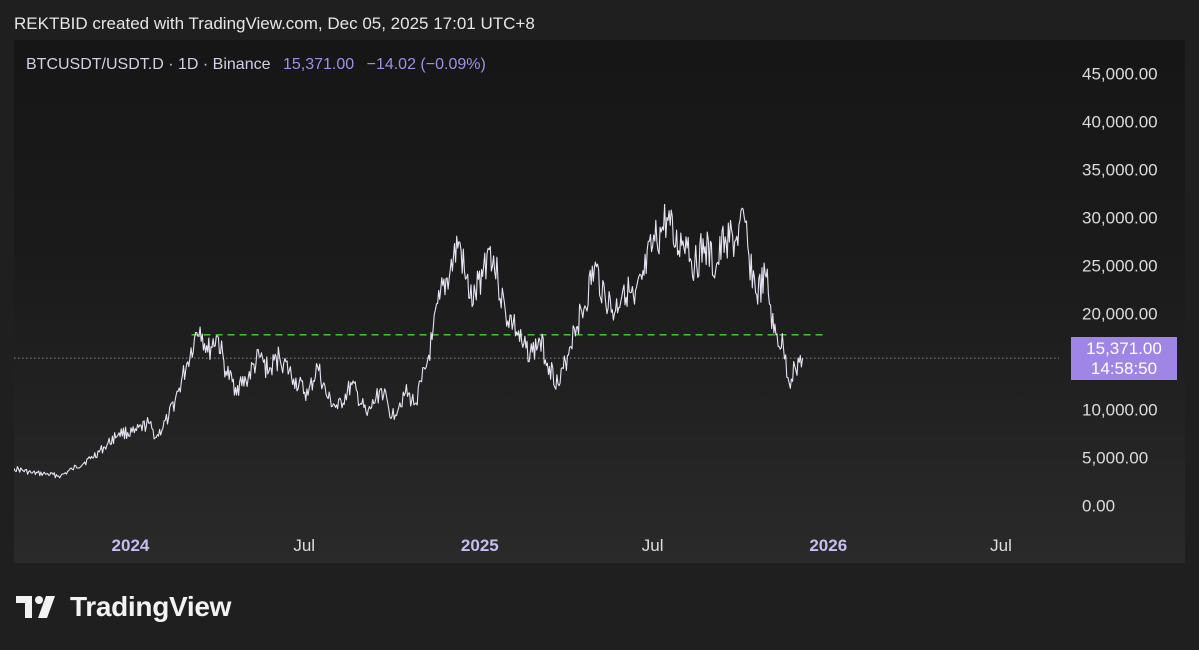 The image size is (1199, 650). What do you see at coordinates (148, 64) in the screenshot?
I see `symbol-info: BTCUSDT/USDT.D · 1D · Binance` at bounding box center [148, 64].